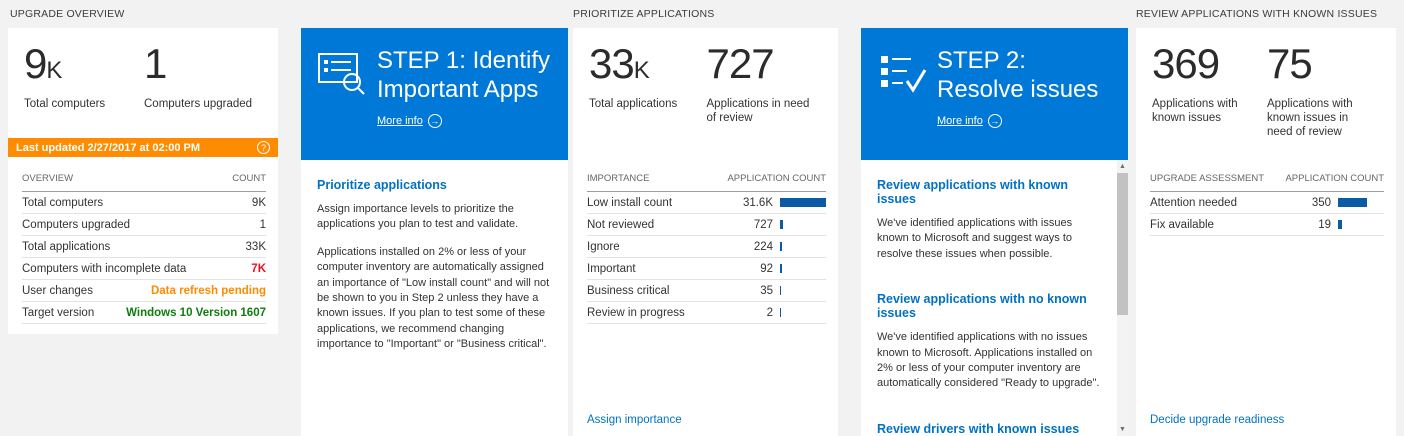 This screenshot has width=1404, height=436. Describe the element at coordinates (345, 105) in the screenshot. I see `identify-apps-icon` at that location.